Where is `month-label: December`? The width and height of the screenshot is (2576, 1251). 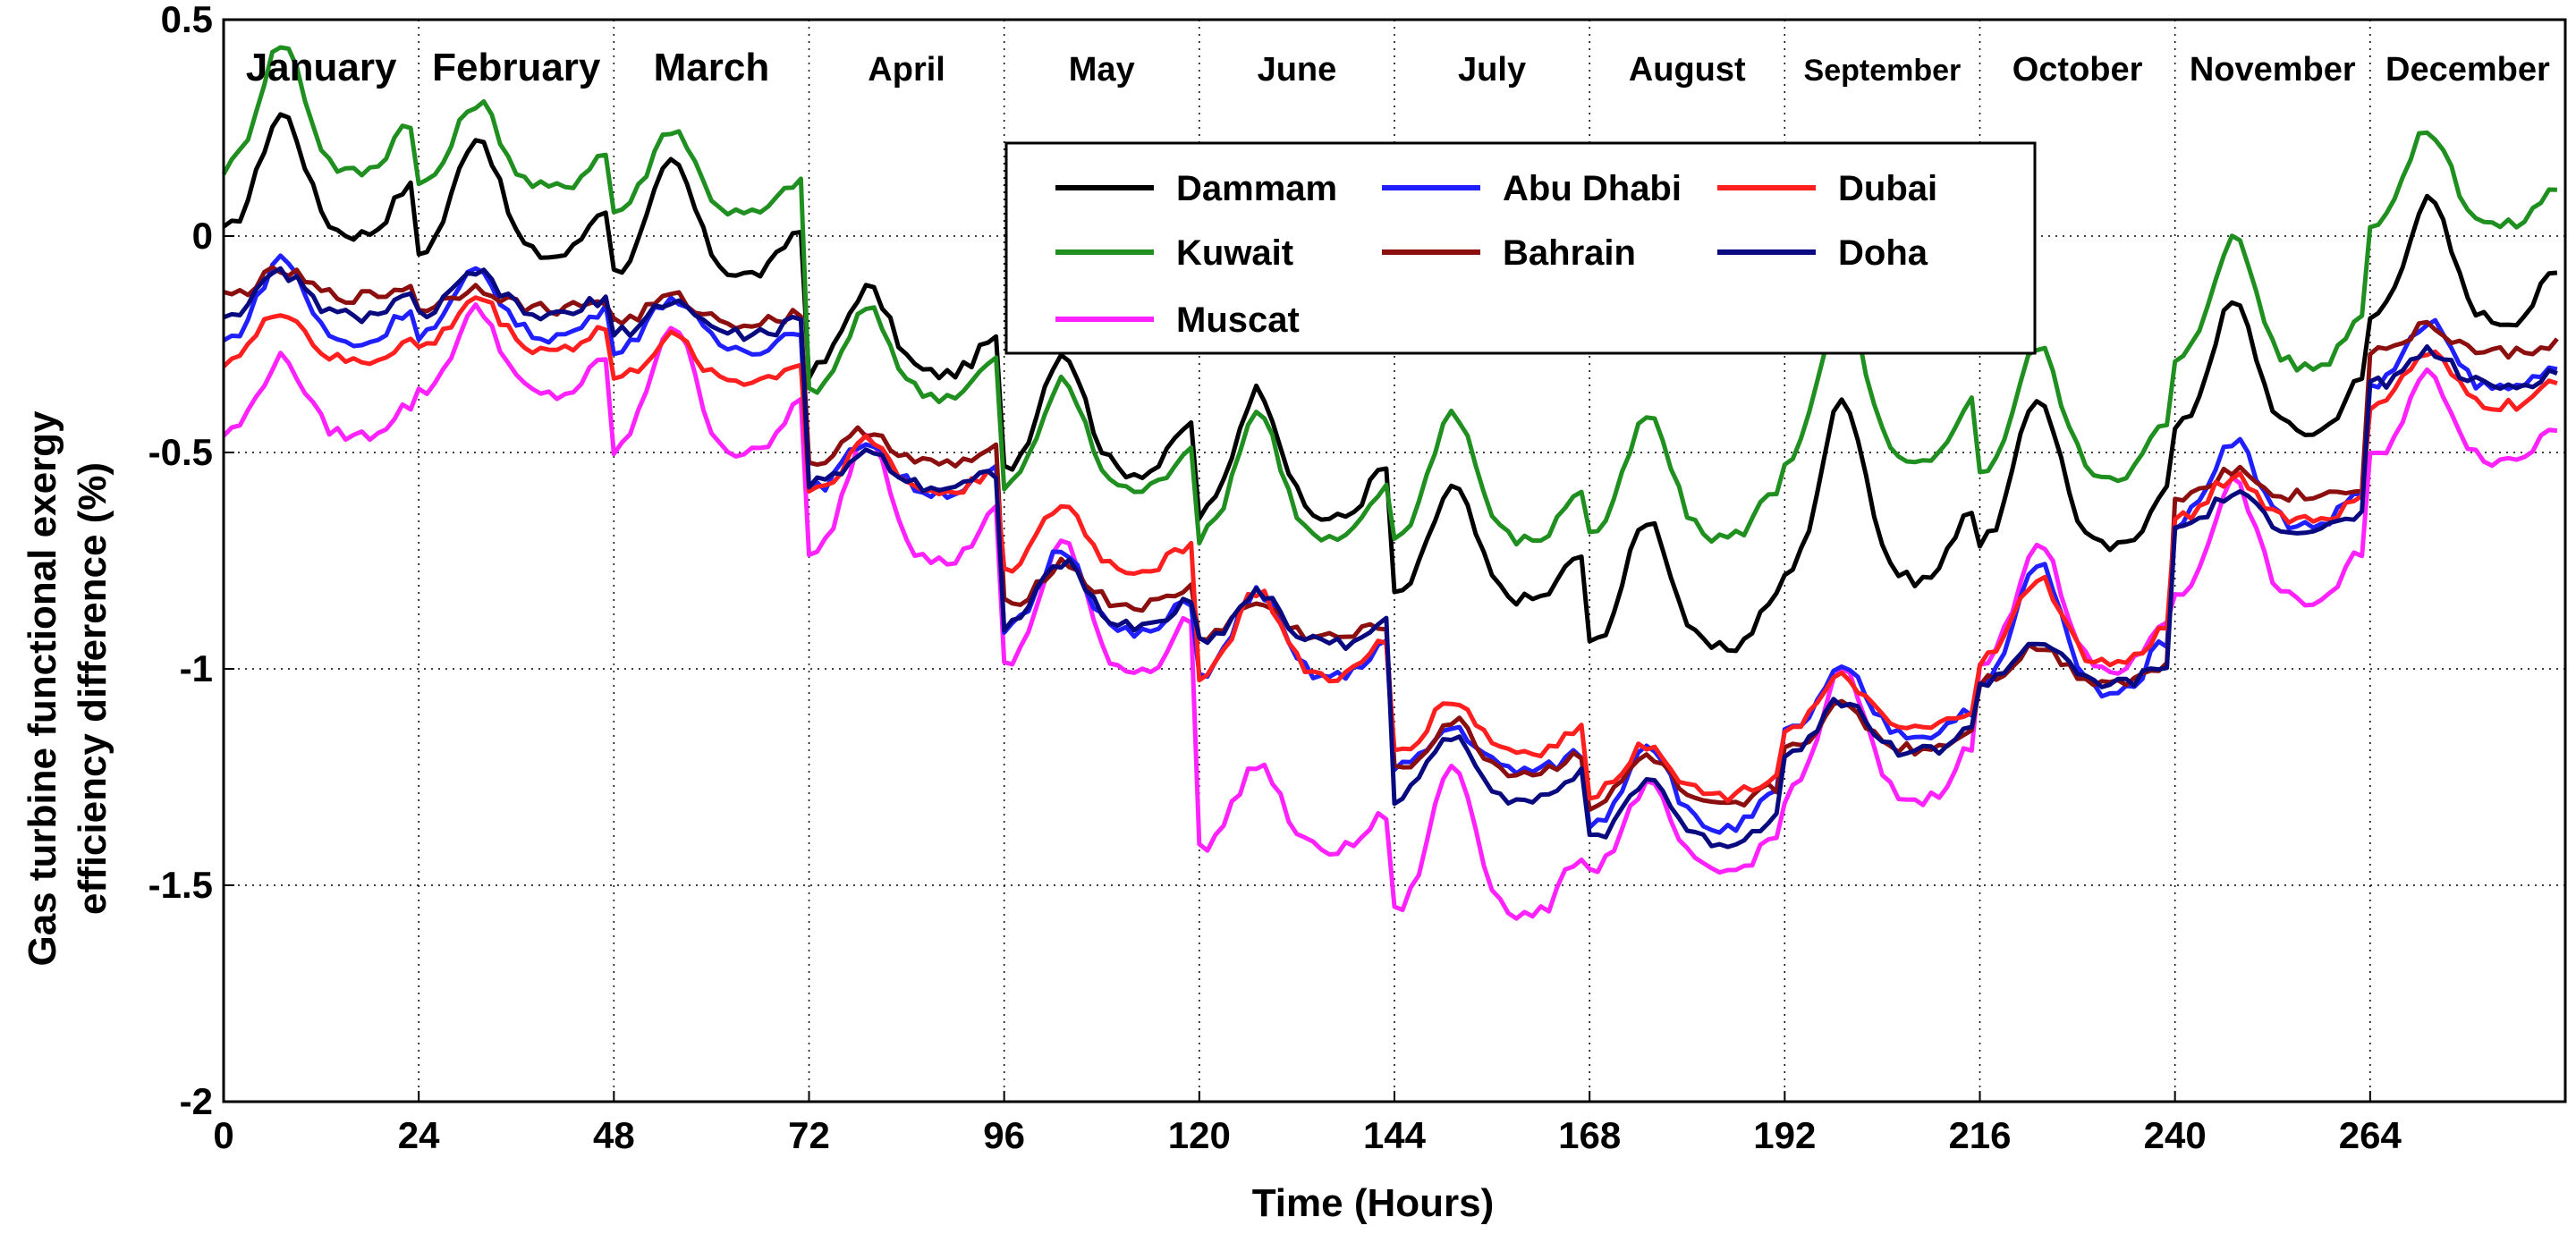
month-label: December is located at coordinates (2467, 70).